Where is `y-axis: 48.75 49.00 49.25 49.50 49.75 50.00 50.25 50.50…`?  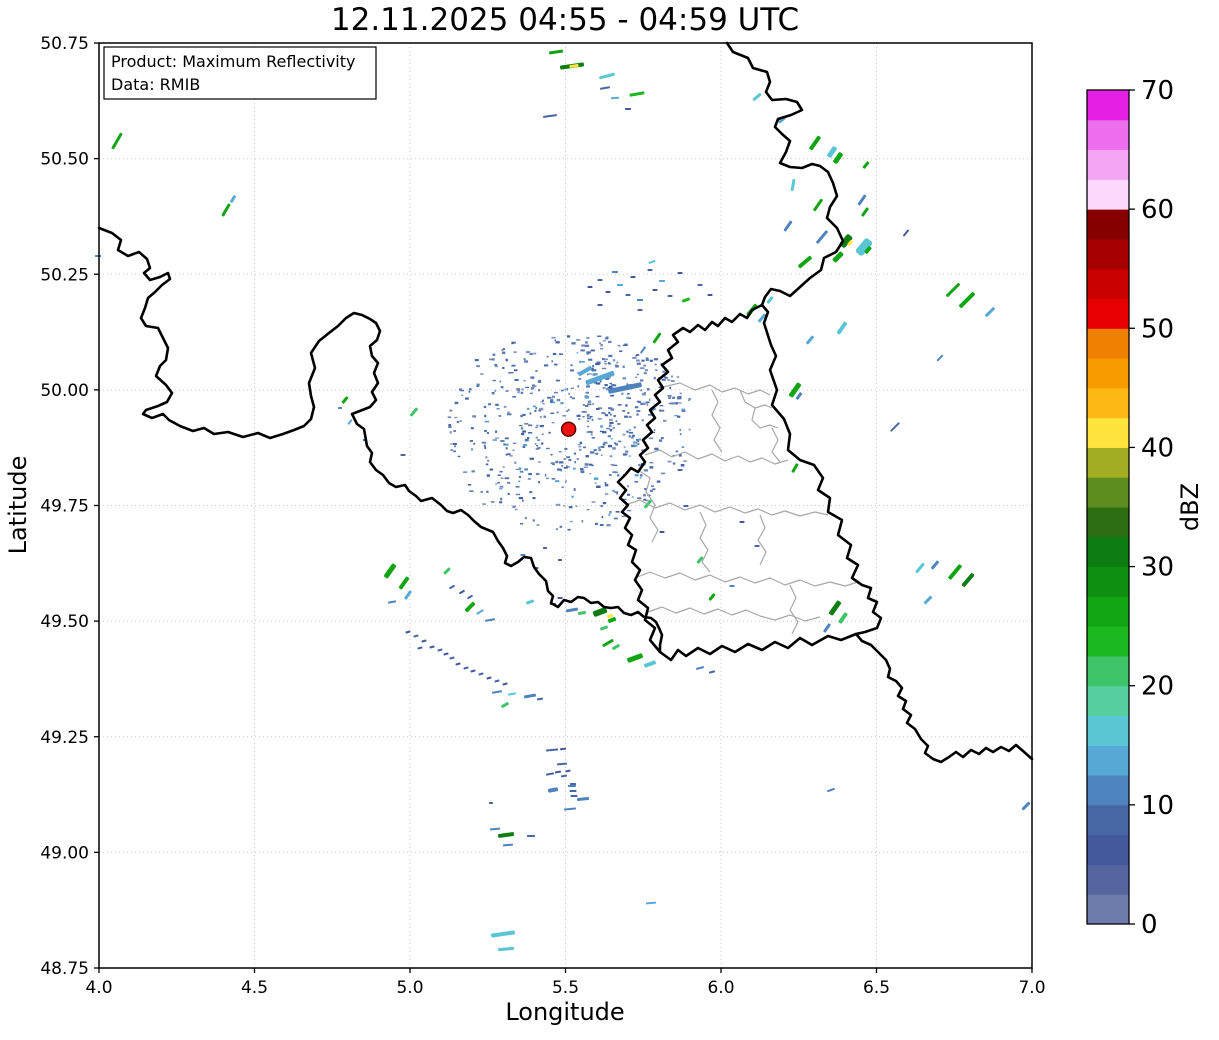 y-axis: 48.75 49.00 49.25 49.50 49.75 50.00 50.25 50.50… is located at coordinates (69, 506).